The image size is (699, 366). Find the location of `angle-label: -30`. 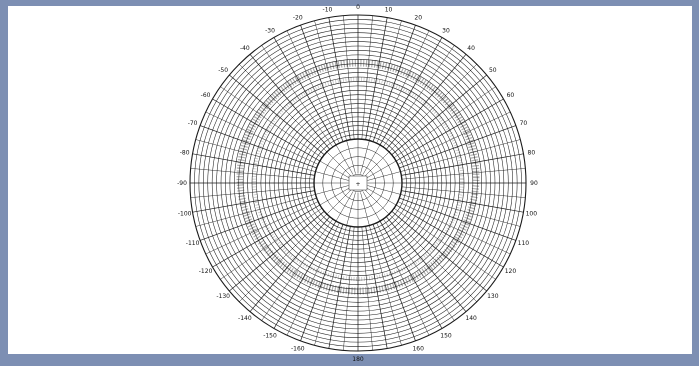

angle-label: -30 is located at coordinates (270, 31).